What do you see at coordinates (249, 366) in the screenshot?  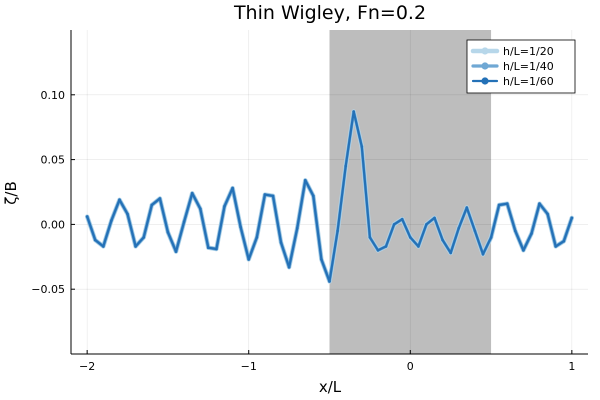 I see `x-tick-label: −1` at bounding box center [249, 366].